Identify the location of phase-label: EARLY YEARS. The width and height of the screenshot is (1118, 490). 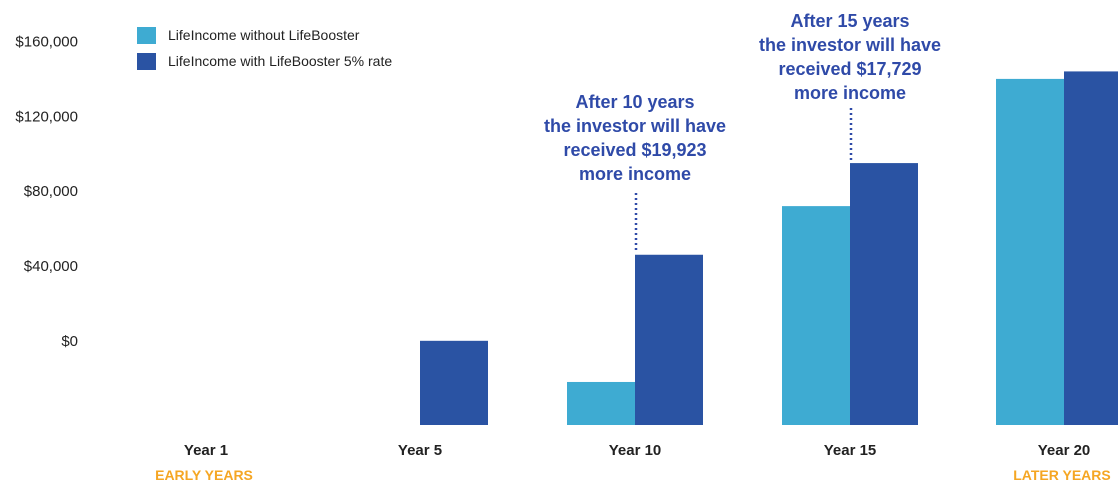
(204, 475).